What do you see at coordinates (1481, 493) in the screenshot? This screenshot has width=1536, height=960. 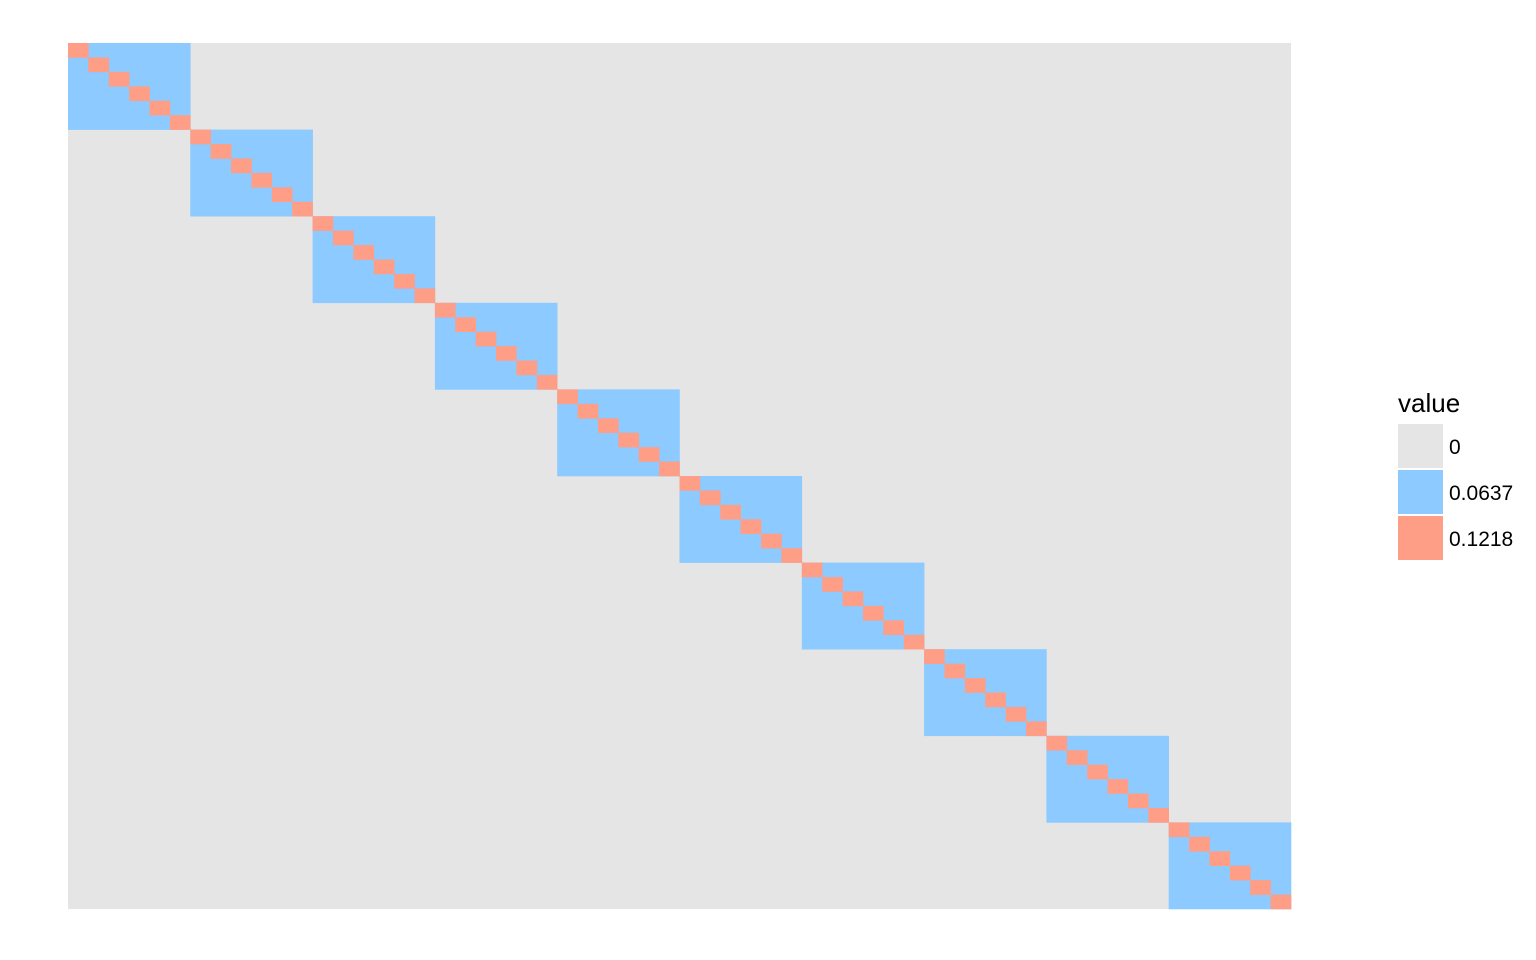 I see `legend-label: 0.0637` at bounding box center [1481, 493].